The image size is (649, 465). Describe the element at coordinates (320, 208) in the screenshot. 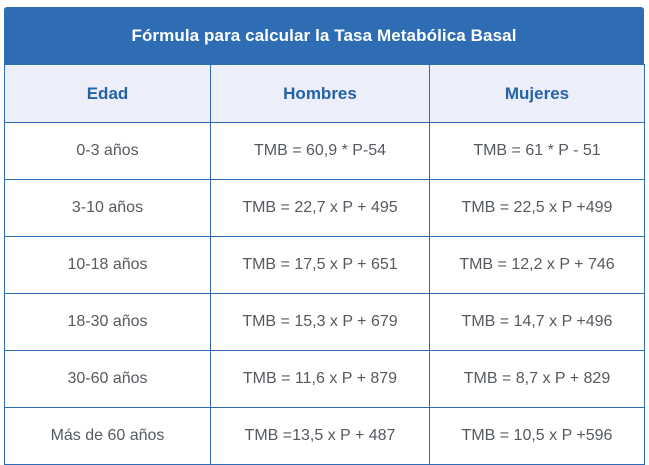

I see `men-formula-cell: TMB = 22,7 x P + 495` at that location.